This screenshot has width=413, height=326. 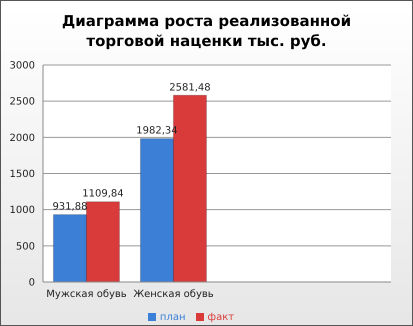 What do you see at coordinates (173, 294) in the screenshot?
I see `x-tick-label: Женская обувь` at bounding box center [173, 294].